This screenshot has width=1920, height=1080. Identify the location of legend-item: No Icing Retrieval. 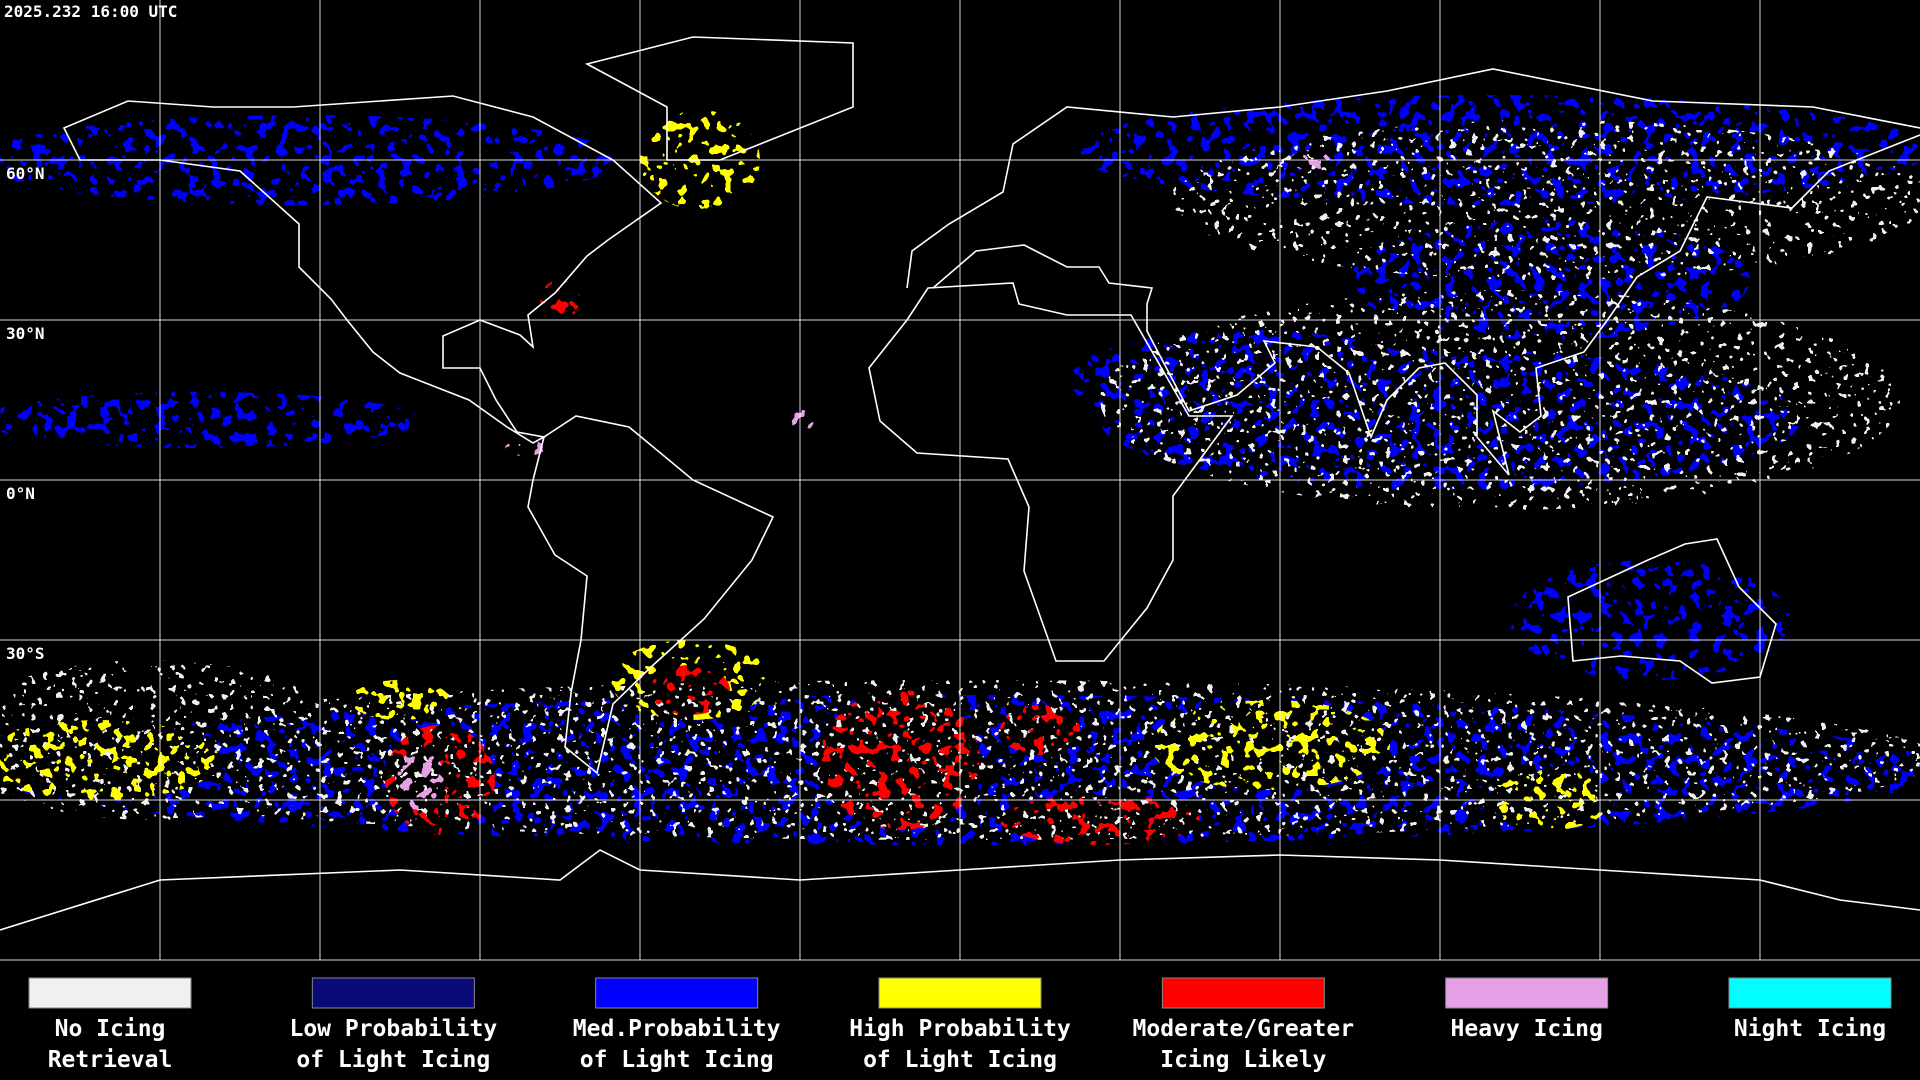
(110, 1025).